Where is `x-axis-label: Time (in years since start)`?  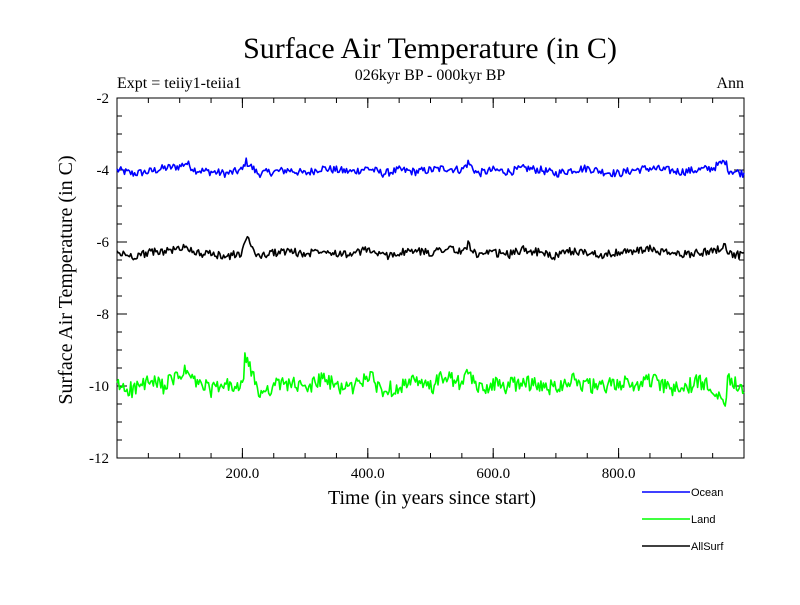
x-axis-label: Time (in years since start) is located at coordinates (432, 498).